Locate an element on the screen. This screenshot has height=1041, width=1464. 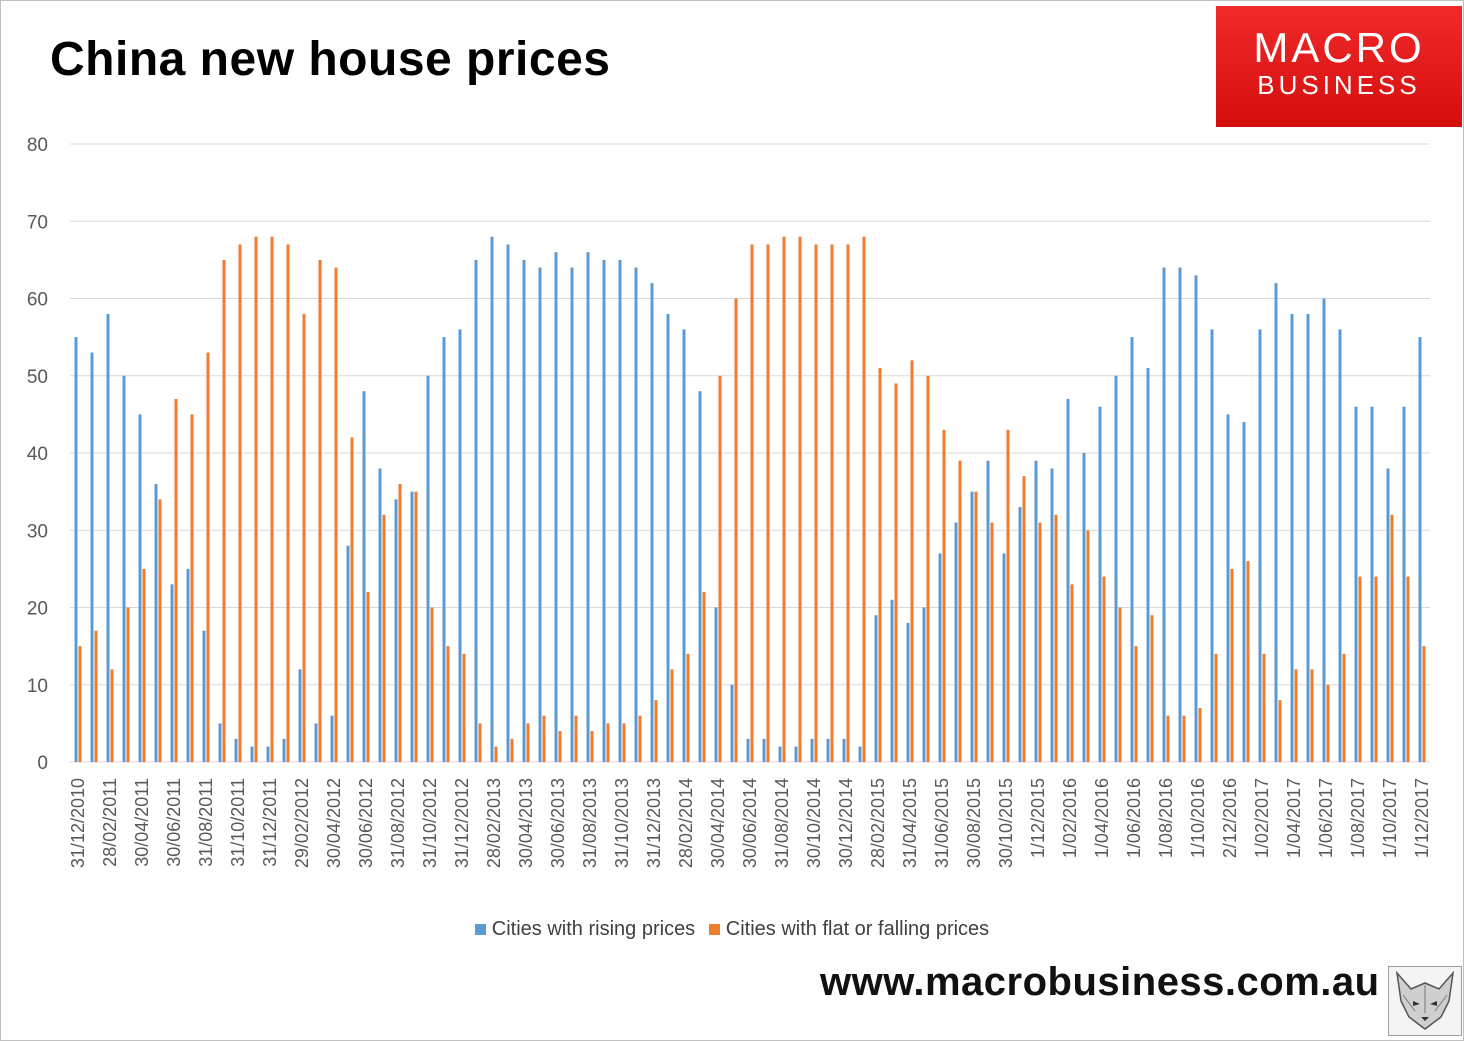
x-tick-label: 1/06/2017 is located at coordinates (1326, 818).